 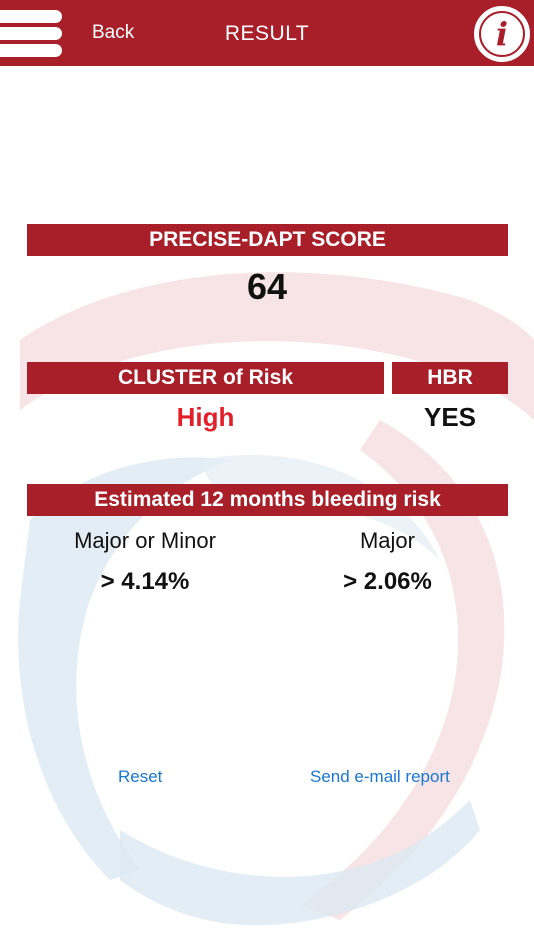 I want to click on back-button: Back, so click(x=113, y=32).